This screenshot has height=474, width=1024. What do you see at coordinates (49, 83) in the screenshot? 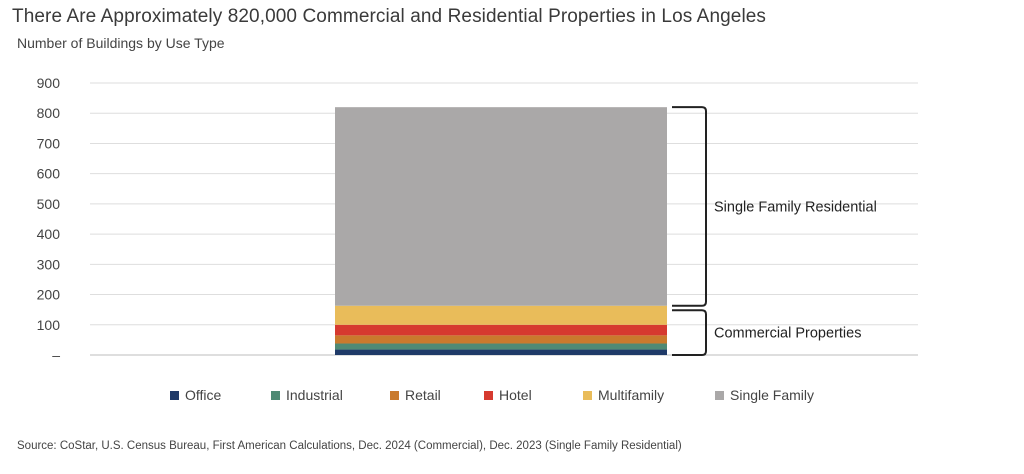
I see `y-tick-label: 900` at bounding box center [49, 83].